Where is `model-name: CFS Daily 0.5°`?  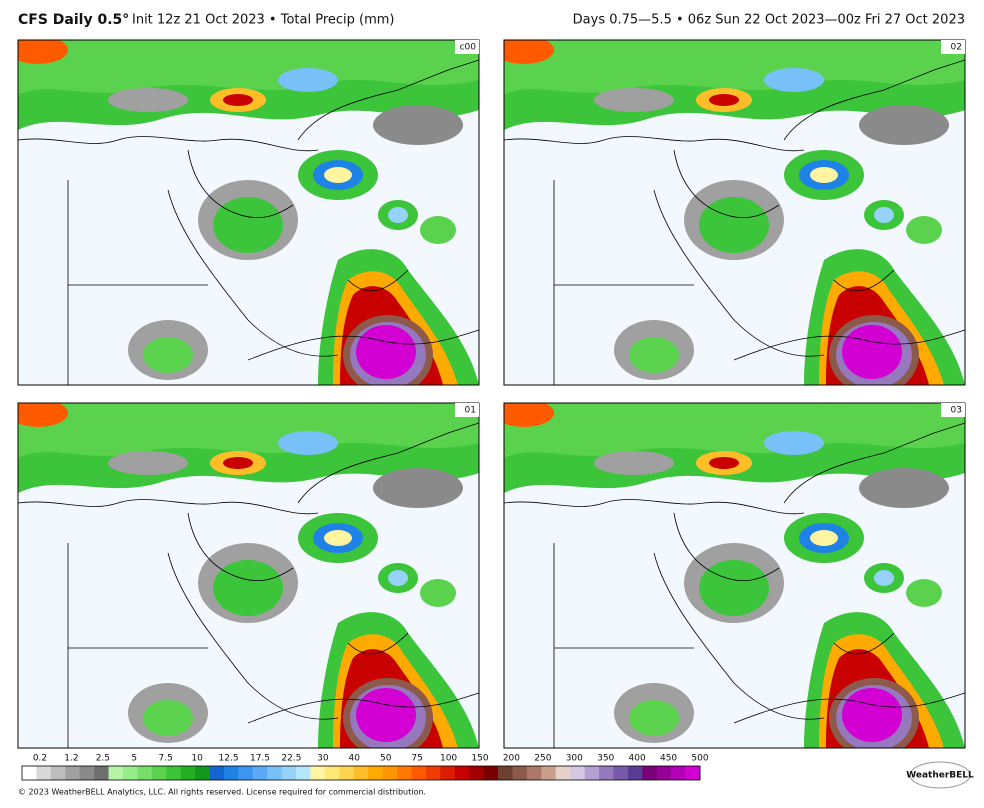
model-name: CFS Daily 0.5° is located at coordinates (73, 20).